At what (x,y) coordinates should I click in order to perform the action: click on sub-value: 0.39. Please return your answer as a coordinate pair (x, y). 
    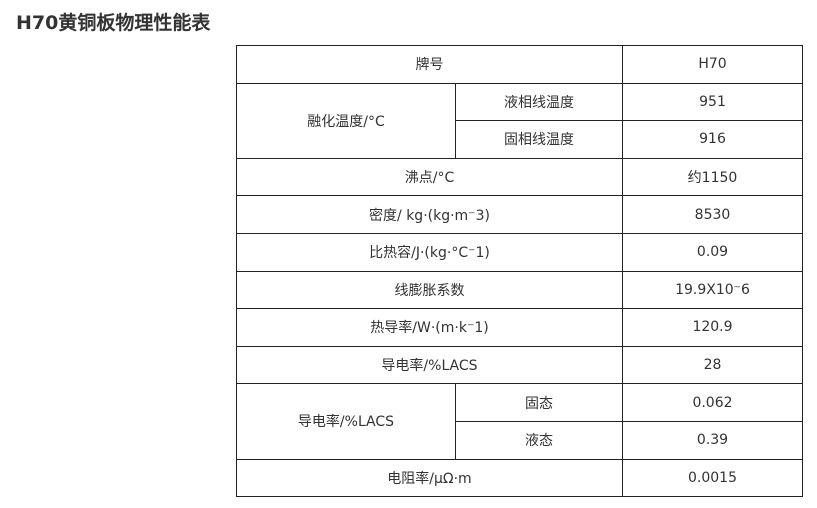
    Looking at the image, I should click on (712, 440).